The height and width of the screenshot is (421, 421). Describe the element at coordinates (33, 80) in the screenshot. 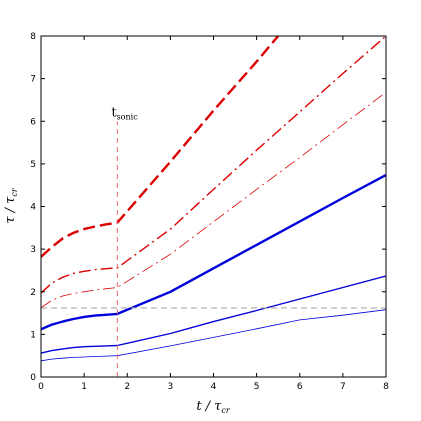

I see `y-tick-label: 7` at that location.